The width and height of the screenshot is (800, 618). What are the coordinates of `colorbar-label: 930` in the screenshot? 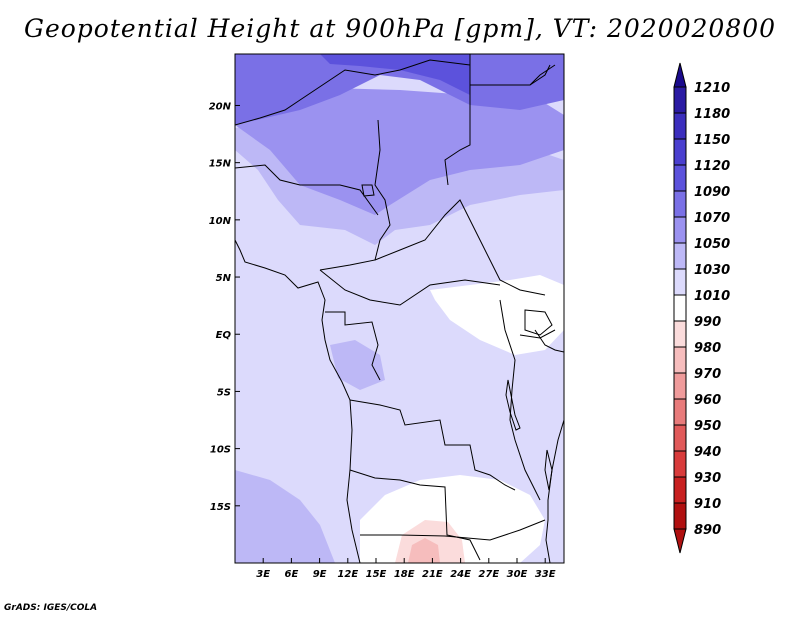 It's located at (707, 478).